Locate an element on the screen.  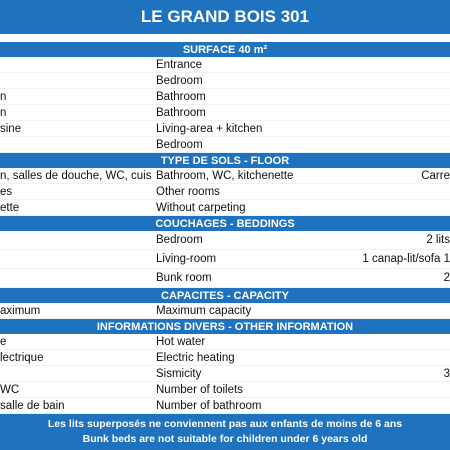
cell: Maximum capacity is located at coordinates (204, 310).